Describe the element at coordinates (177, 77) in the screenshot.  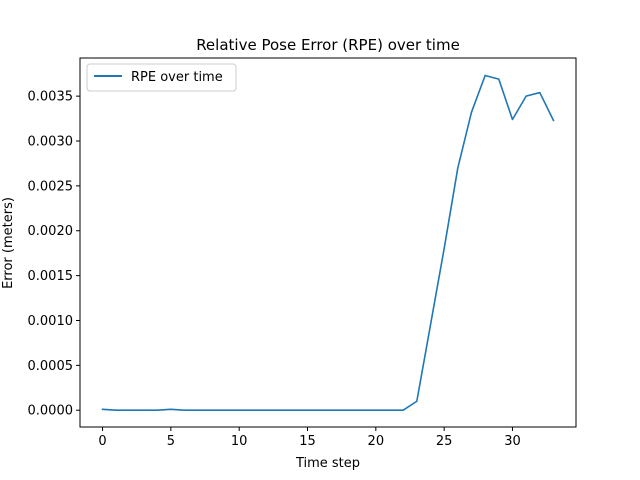
I see `legend-label: RPE over time` at that location.